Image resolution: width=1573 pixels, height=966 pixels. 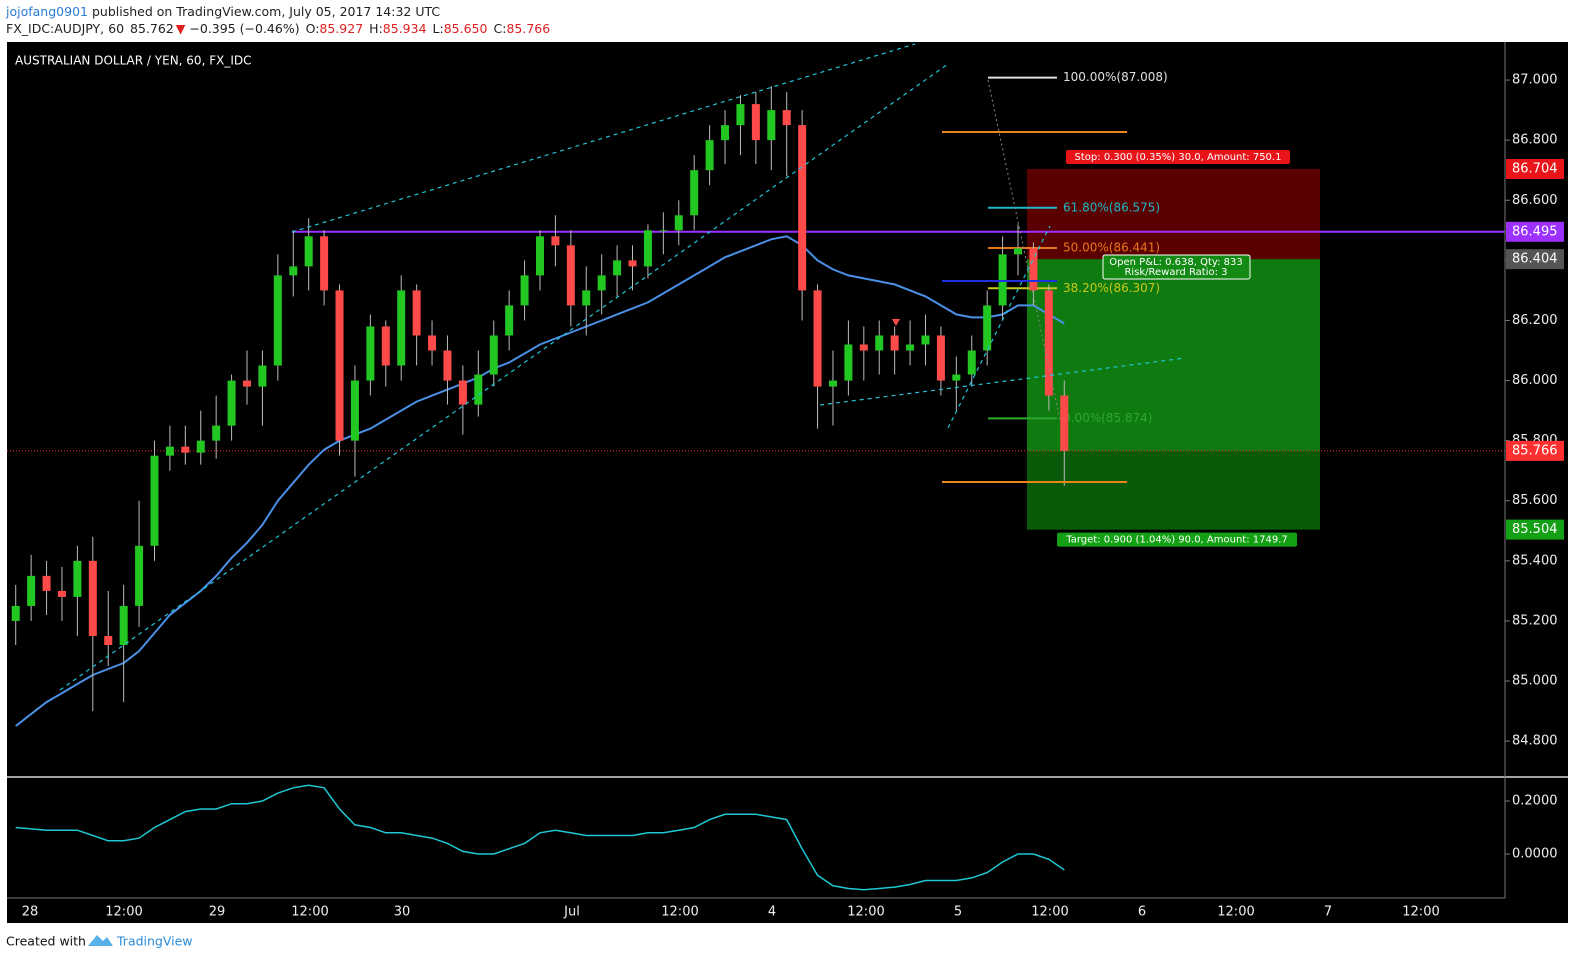 What do you see at coordinates (1535, 259) in the screenshot?
I see `price-marker-label: 86.404` at bounding box center [1535, 259].